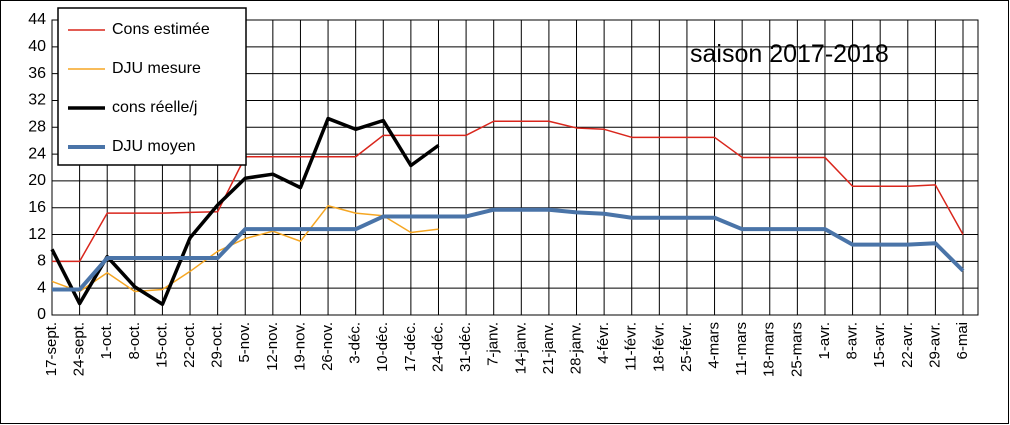  What do you see at coordinates (741, 349) in the screenshot?
I see `x-tick-label: 11-mars` at bounding box center [741, 349].